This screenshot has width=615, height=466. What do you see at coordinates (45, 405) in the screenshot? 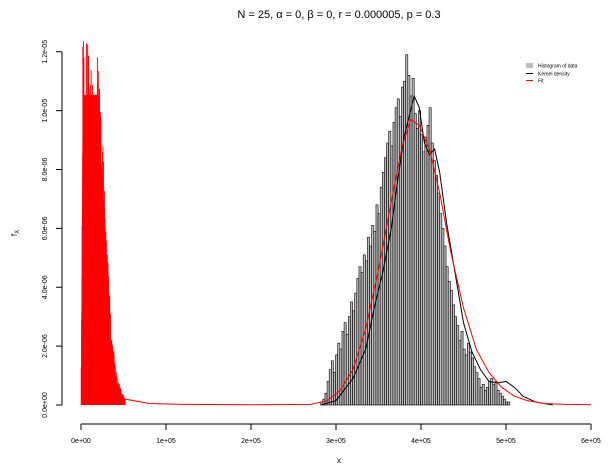
I see `y-tick-label: 0.0e+00` at bounding box center [45, 405].